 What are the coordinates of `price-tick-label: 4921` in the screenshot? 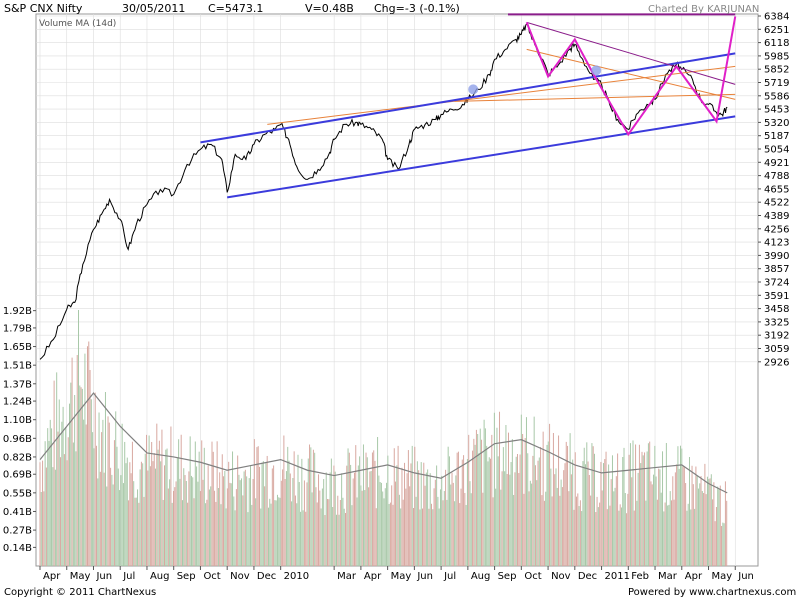 It's located at (776, 163).